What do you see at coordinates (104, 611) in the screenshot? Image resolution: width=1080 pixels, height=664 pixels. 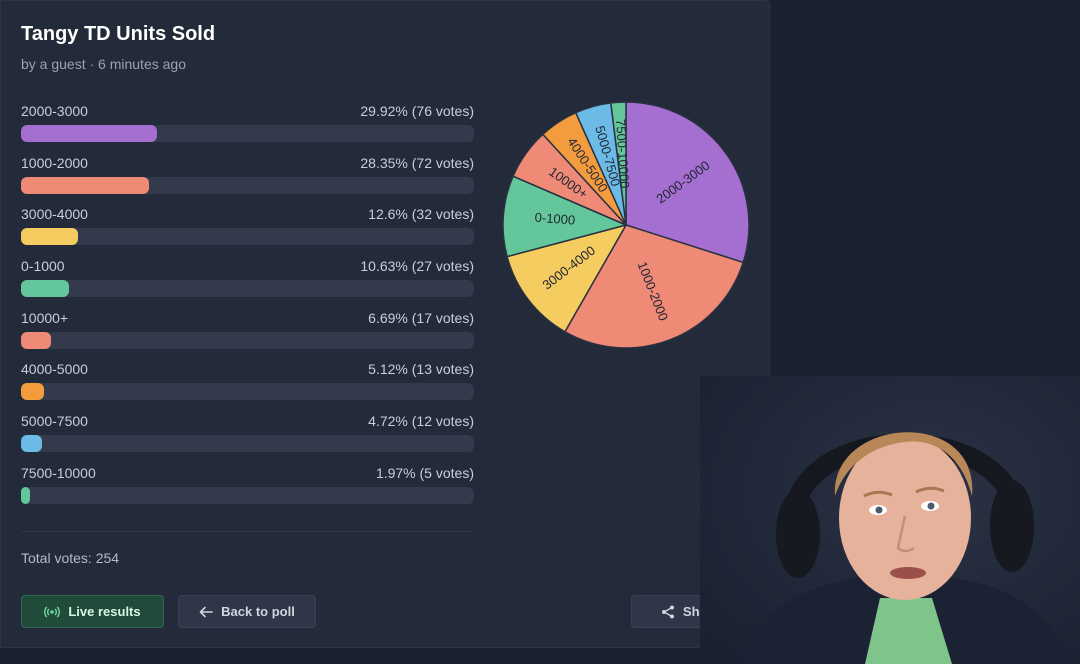 I see `live-results-label: Live results` at bounding box center [104, 611].